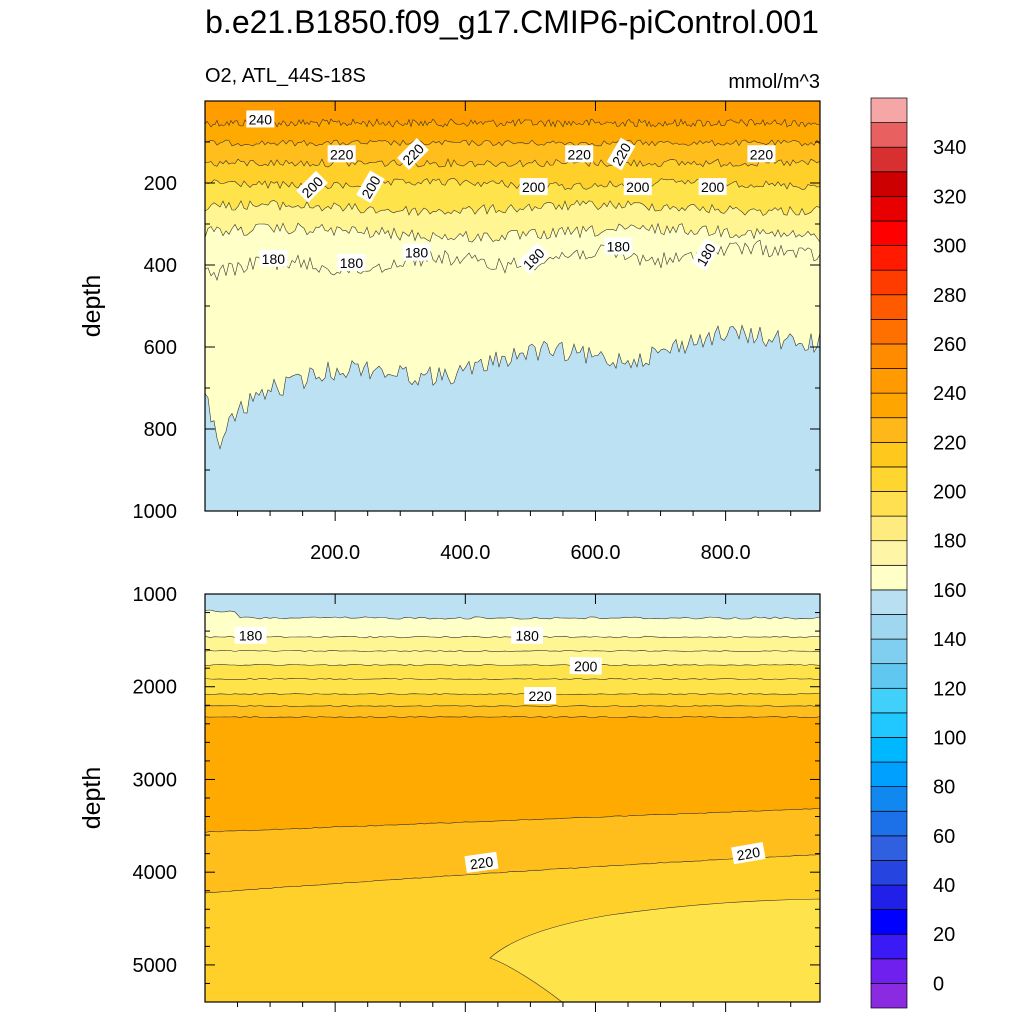 The width and height of the screenshot is (1024, 1024). I want to click on upper-band-220-contour, so click(512, 143).